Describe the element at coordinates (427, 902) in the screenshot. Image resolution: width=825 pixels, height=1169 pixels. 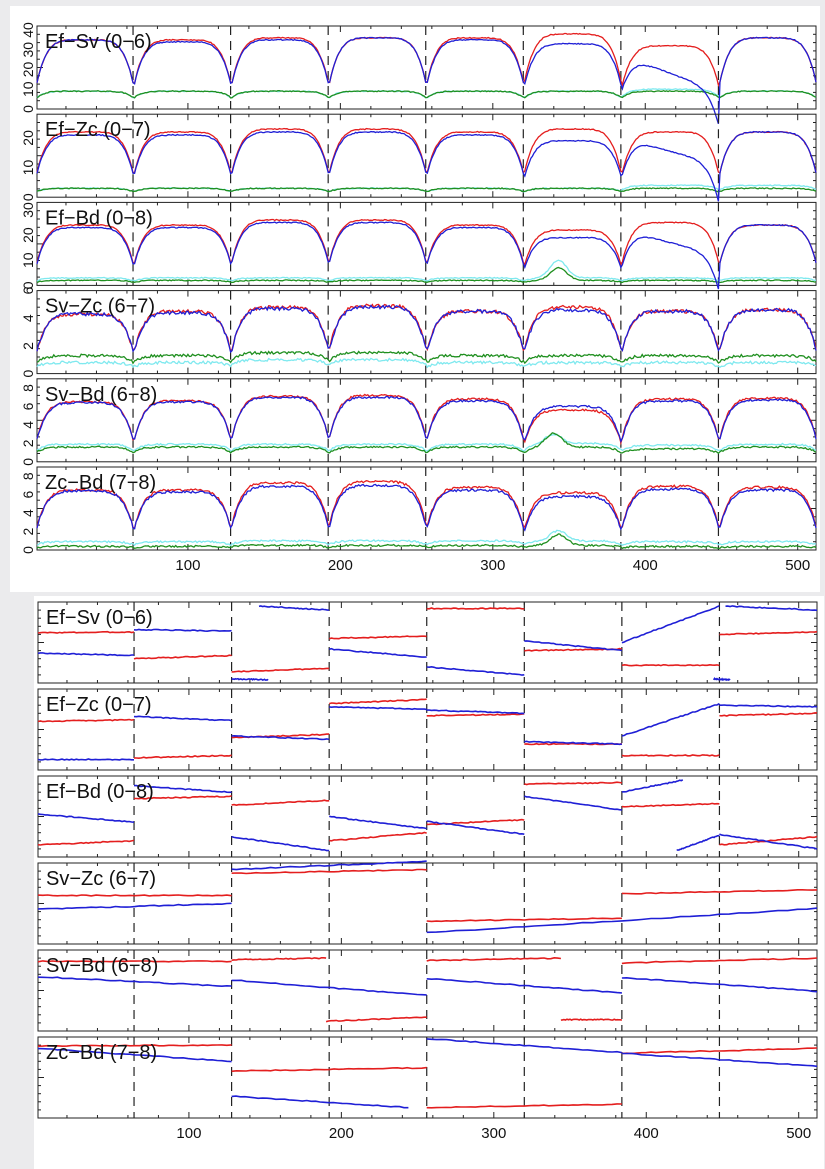
I see `panel-bottom-4: Sv−Zc (6−7)` at that location.